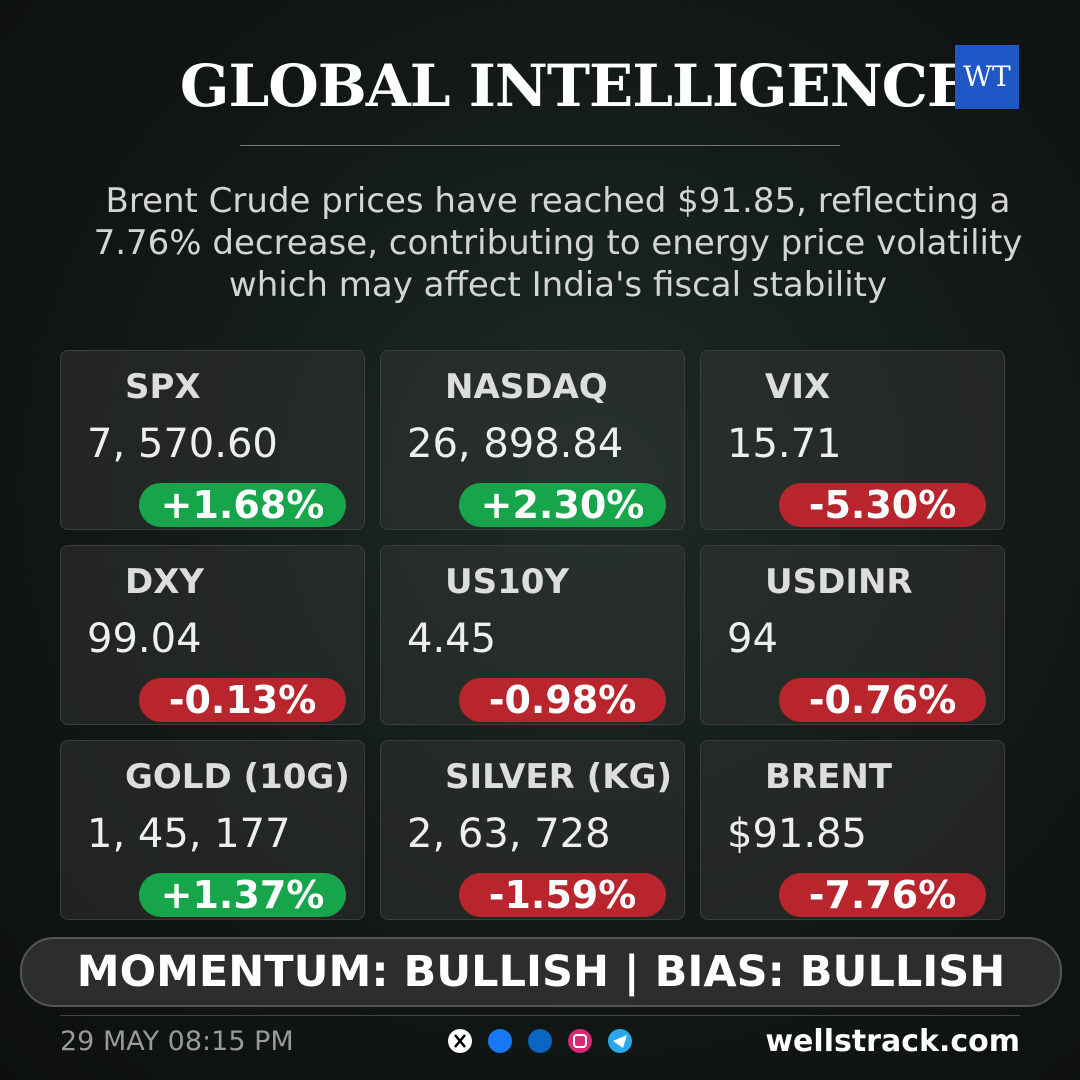 This screenshot has height=1080, width=1080. What do you see at coordinates (562, 505) in the screenshot?
I see `change-badge: +2.30%` at bounding box center [562, 505].